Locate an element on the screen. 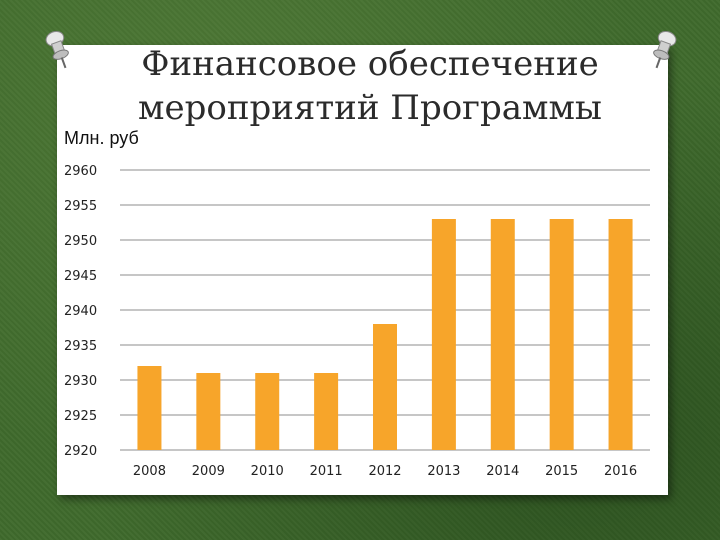 The image size is (720, 540). y-tick-label: 2940 is located at coordinates (80, 311).